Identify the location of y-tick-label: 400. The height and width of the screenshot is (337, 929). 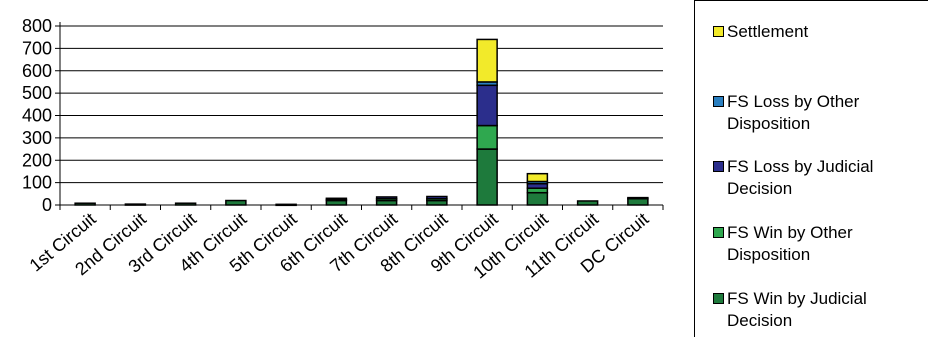
(37, 116).